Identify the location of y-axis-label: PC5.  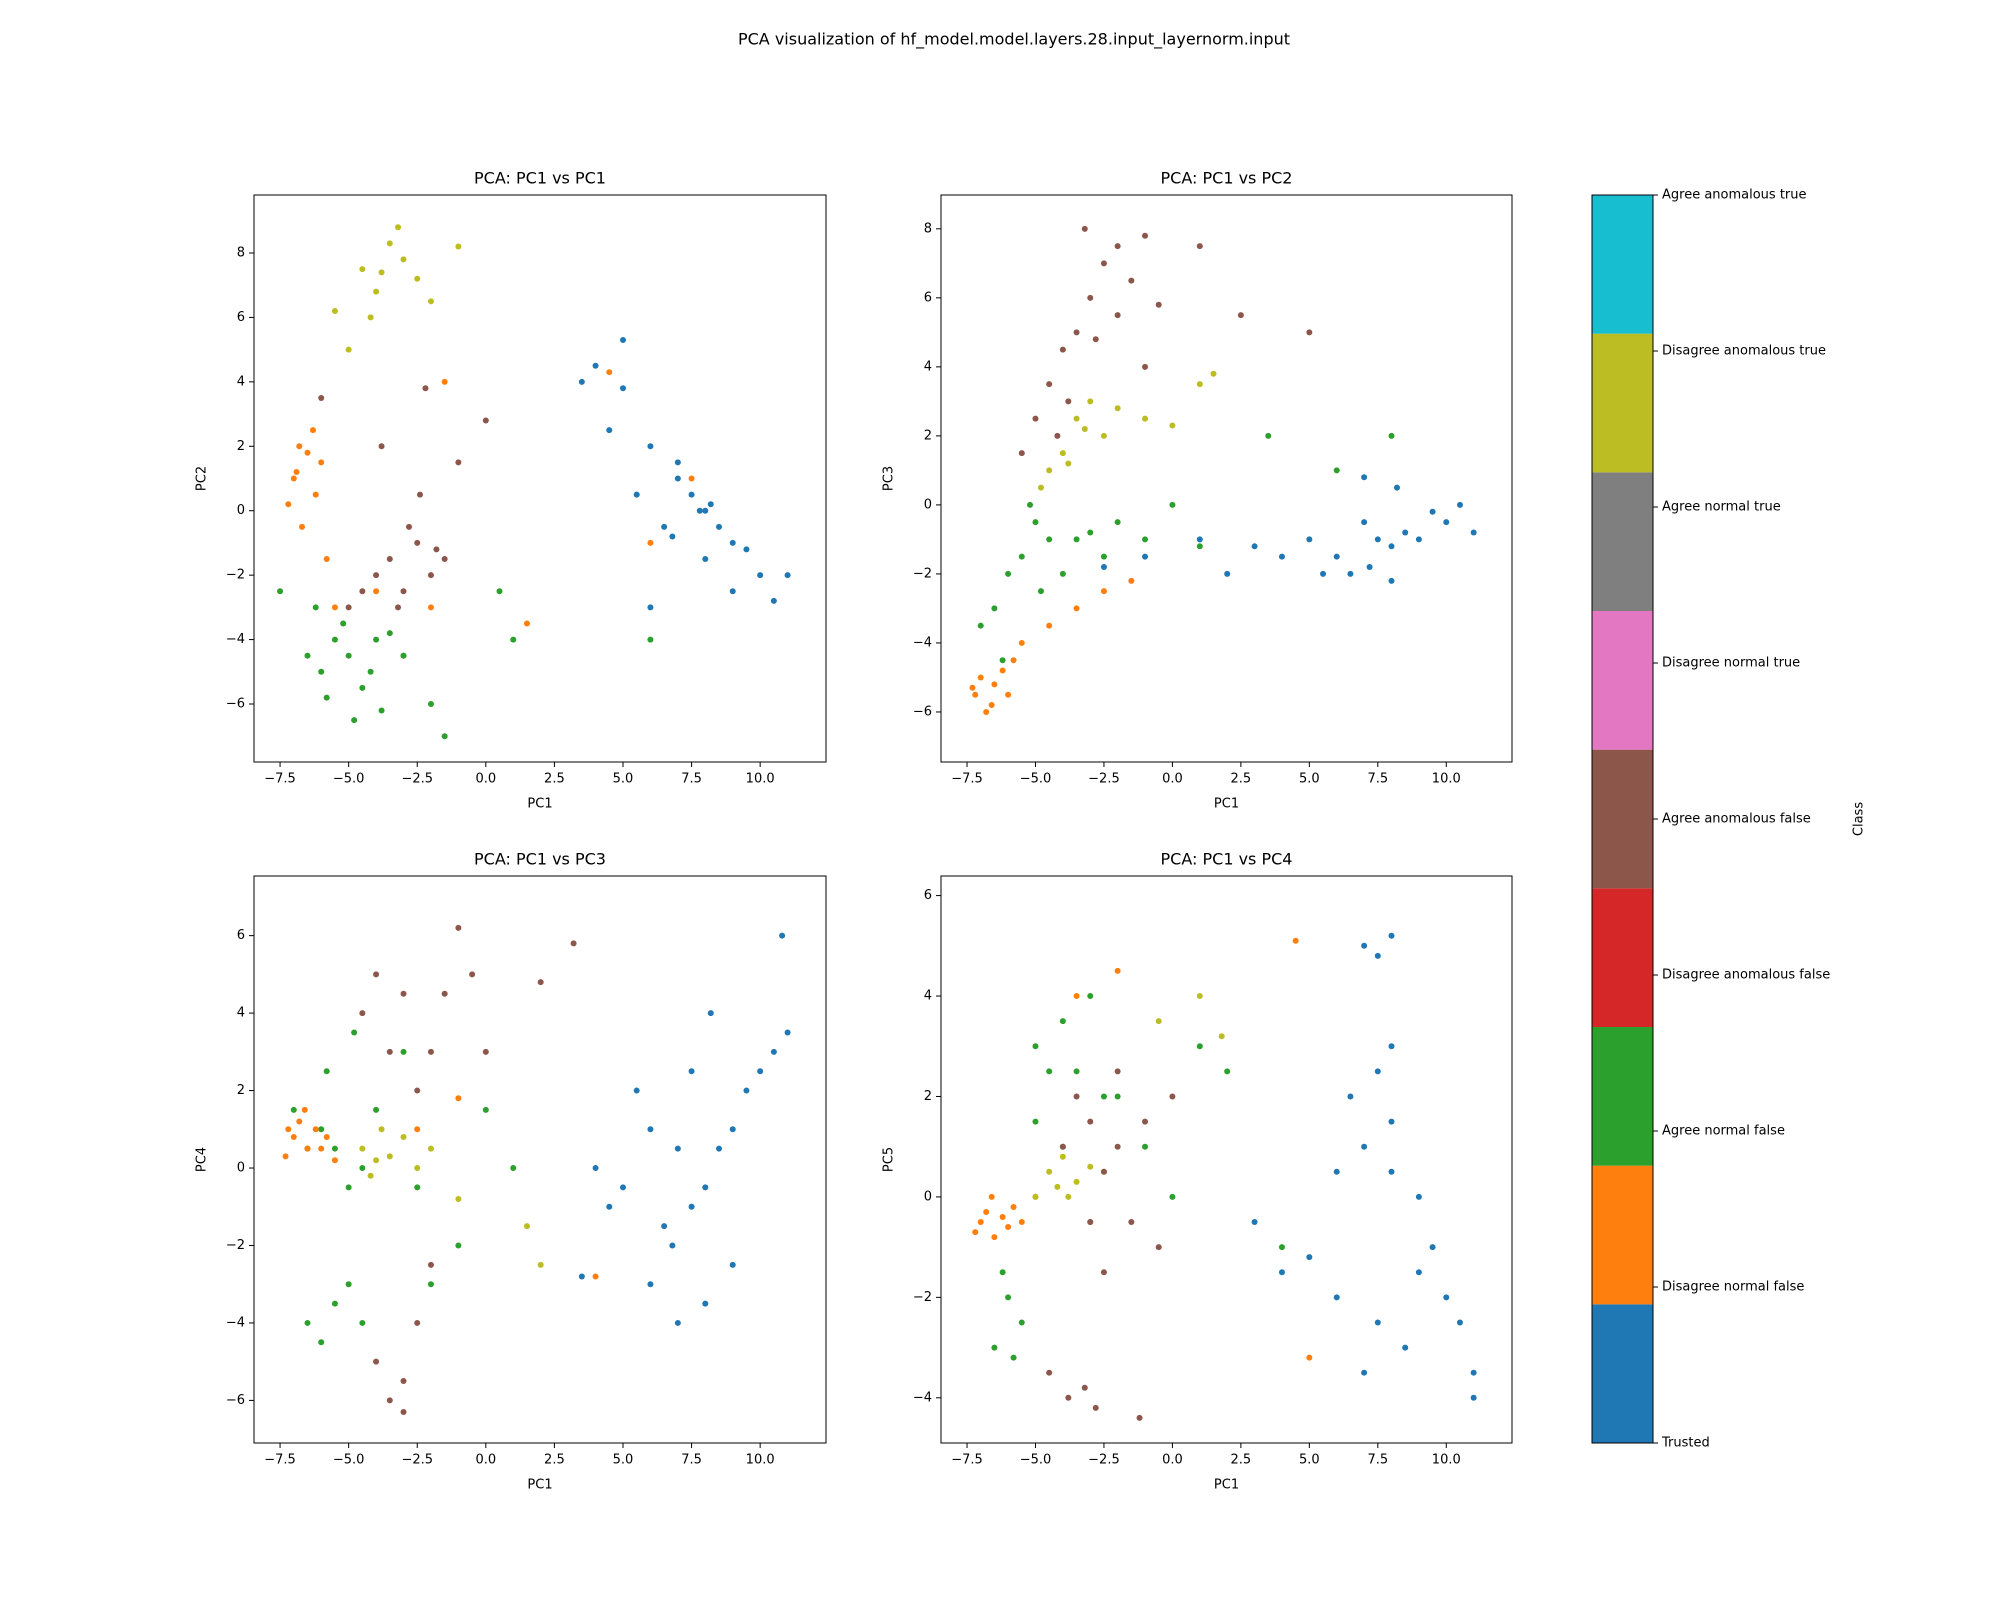
(889, 1159).